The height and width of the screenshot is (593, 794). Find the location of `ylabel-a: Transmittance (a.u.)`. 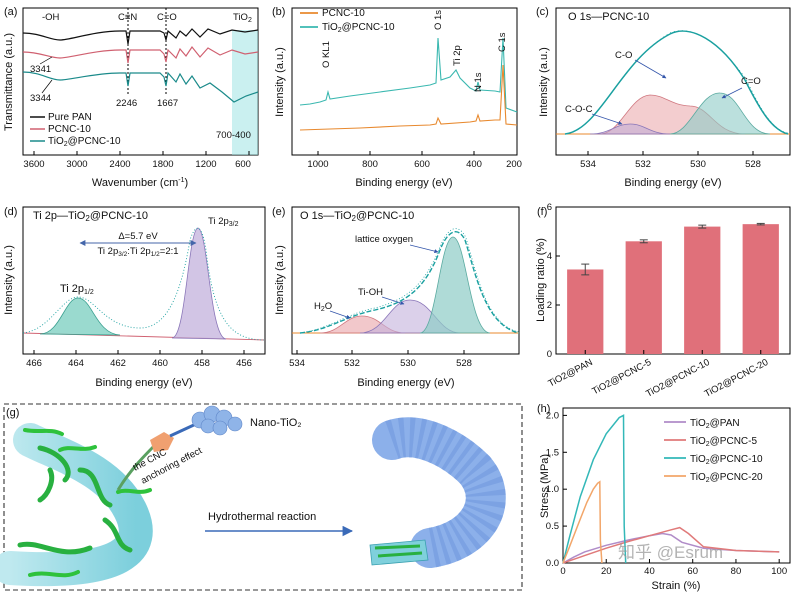

ylabel-a: Transmittance (a.u.) is located at coordinates (9, 82).